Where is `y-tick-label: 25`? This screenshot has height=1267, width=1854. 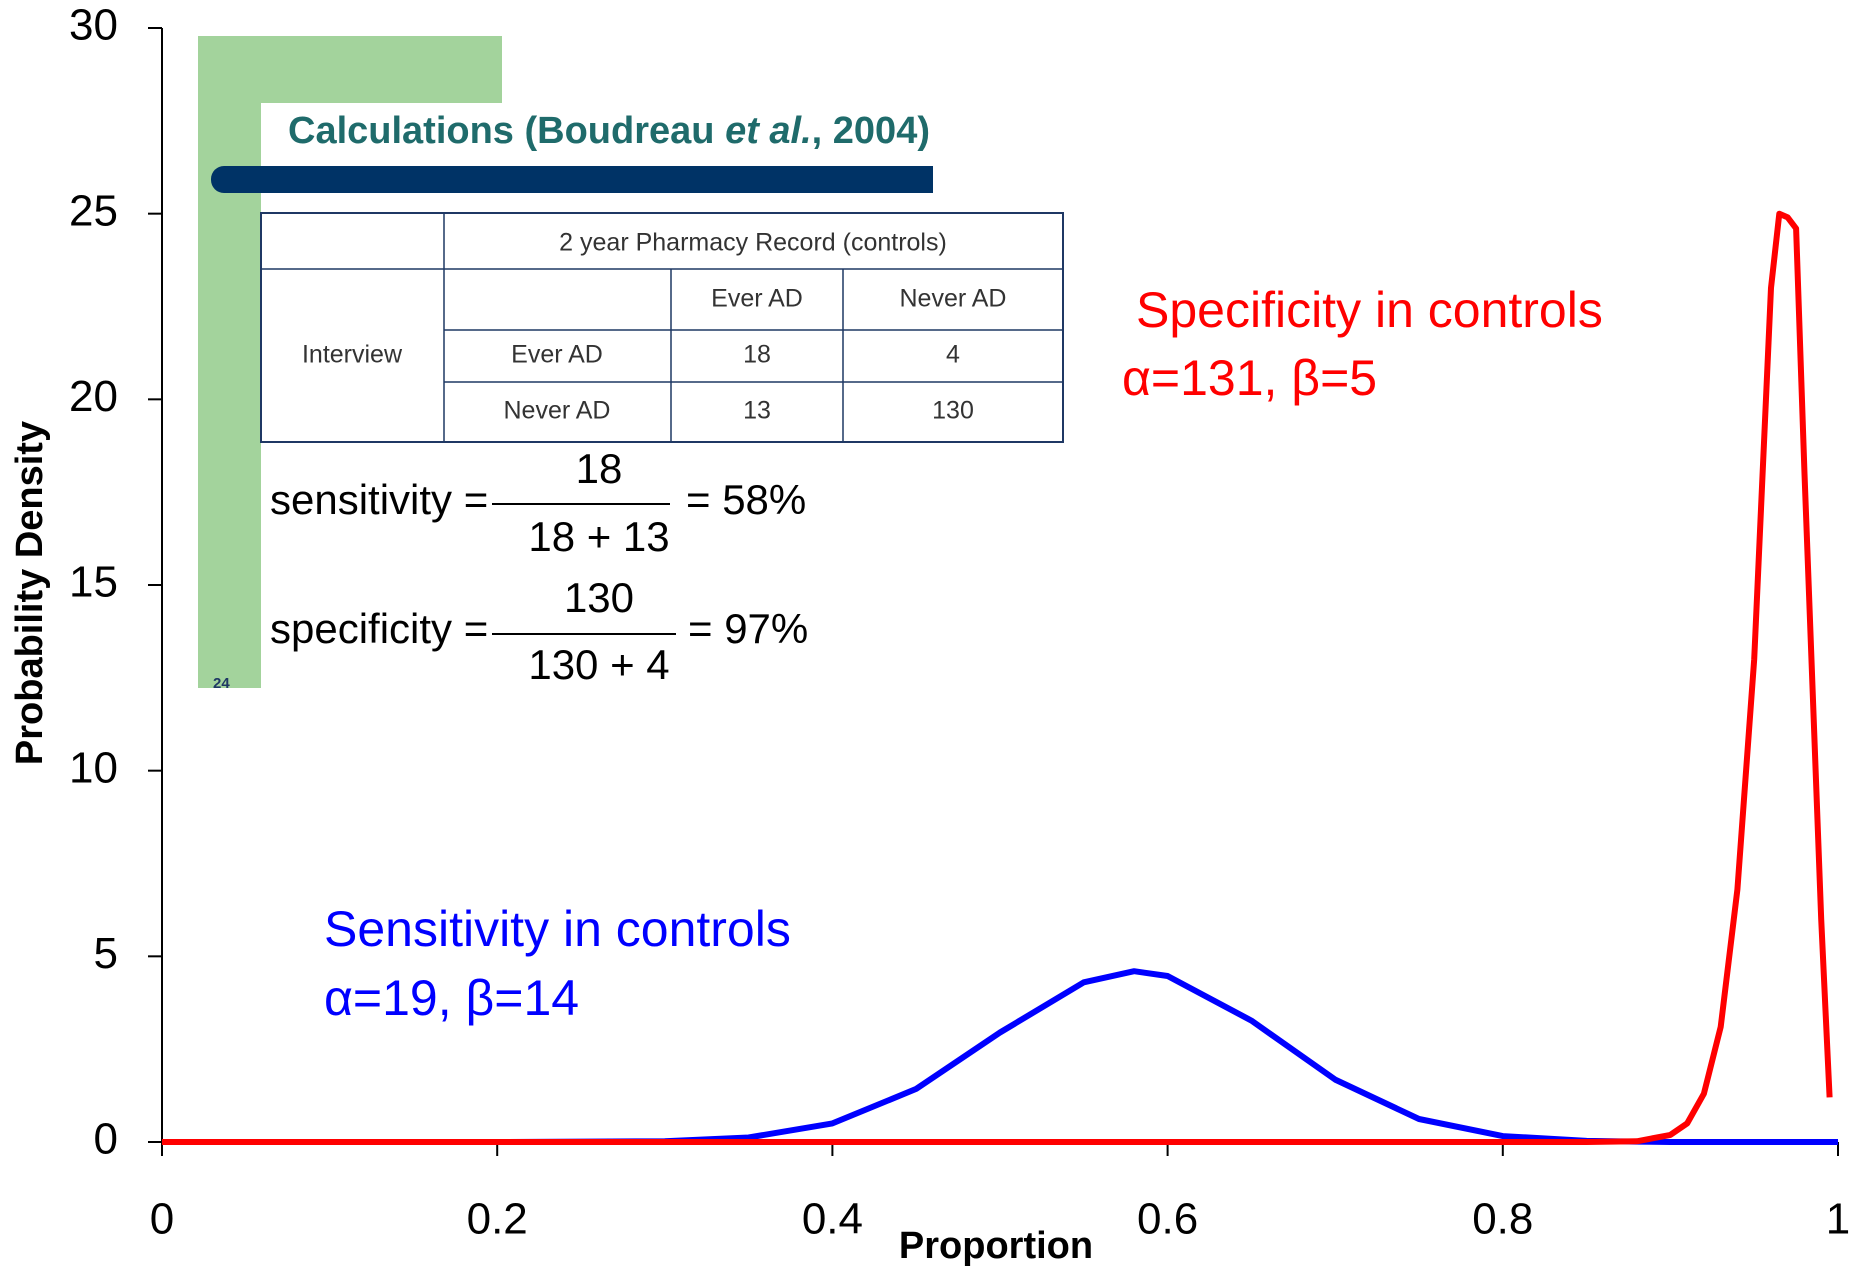
y-tick-label: 25 is located at coordinates (93, 210).